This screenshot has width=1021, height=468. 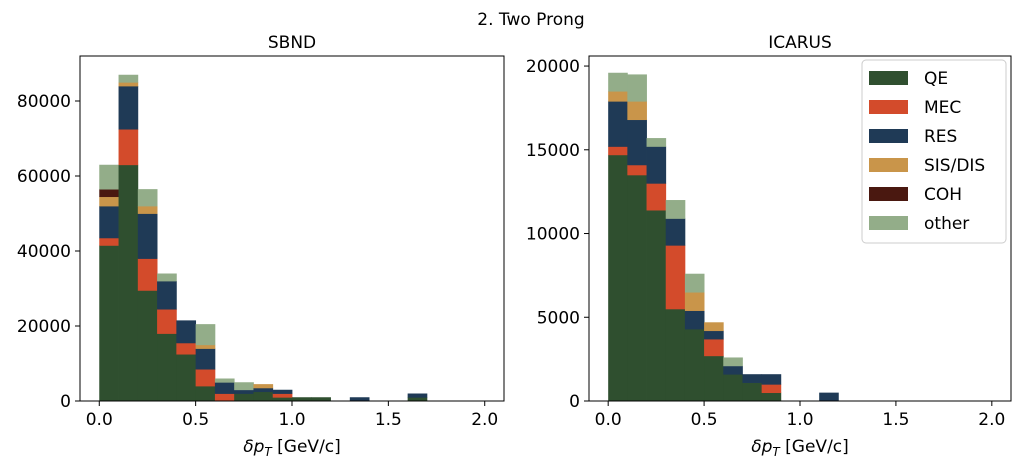 I want to click on legend: QE MEC RES SIS/DIS COH other, so click(x=934, y=151).